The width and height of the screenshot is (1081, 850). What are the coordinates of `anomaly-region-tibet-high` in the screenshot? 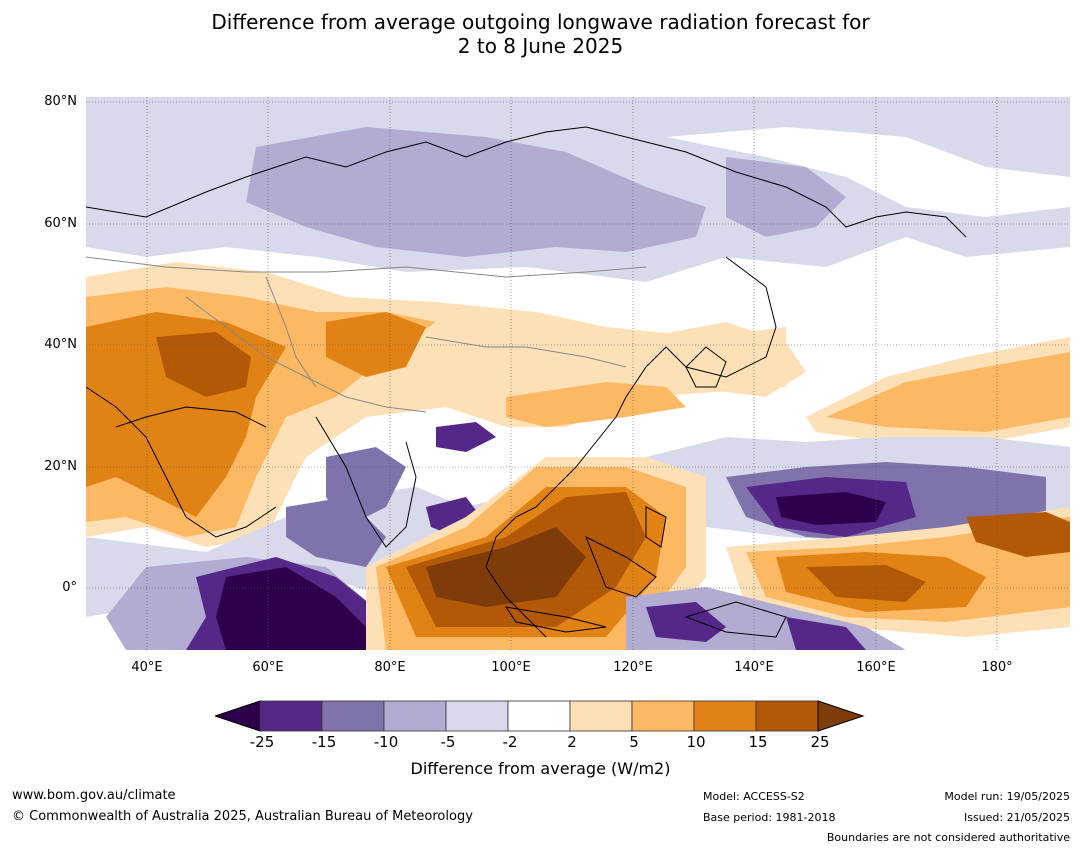 It's located at (376, 344).